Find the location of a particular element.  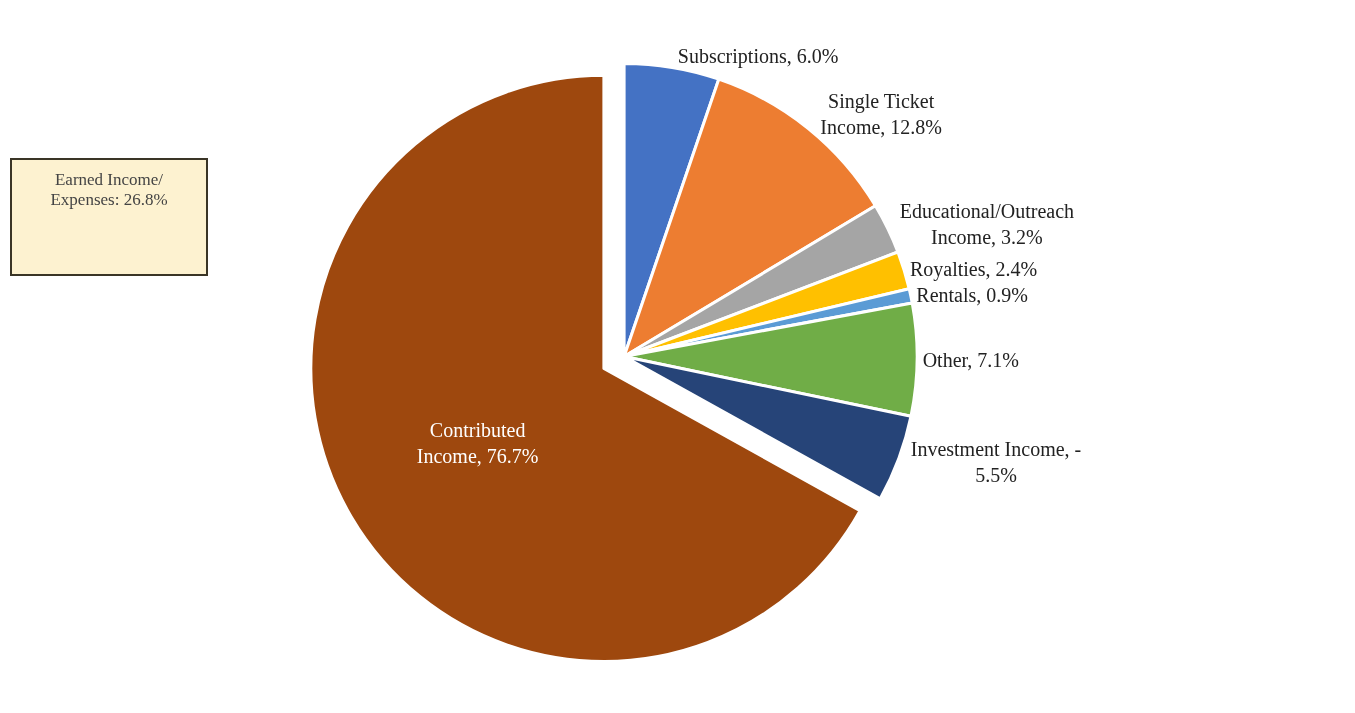

slice-label: Educational/Outreach Income, 3.2% is located at coordinates (987, 223).